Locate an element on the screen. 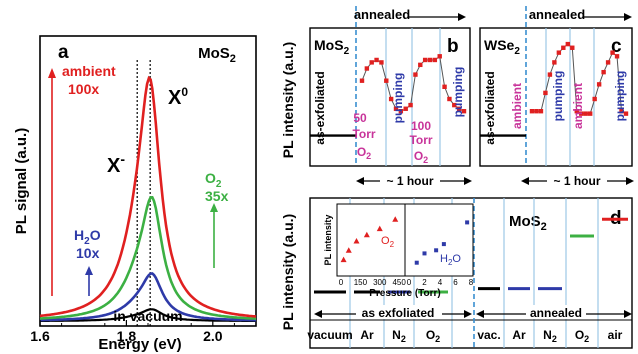 Image resolution: width=638 pixels, height=354 pixels. stage-label-pumping-2: pumping is located at coordinates (620, 96).